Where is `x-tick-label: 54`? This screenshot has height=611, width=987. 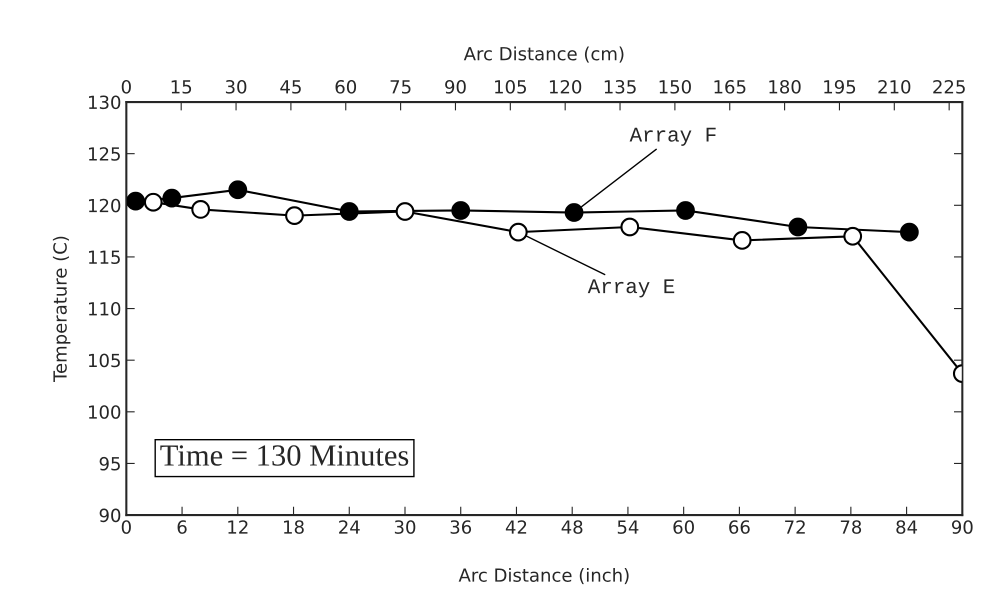
x-tick-label: 54 is located at coordinates (628, 527).